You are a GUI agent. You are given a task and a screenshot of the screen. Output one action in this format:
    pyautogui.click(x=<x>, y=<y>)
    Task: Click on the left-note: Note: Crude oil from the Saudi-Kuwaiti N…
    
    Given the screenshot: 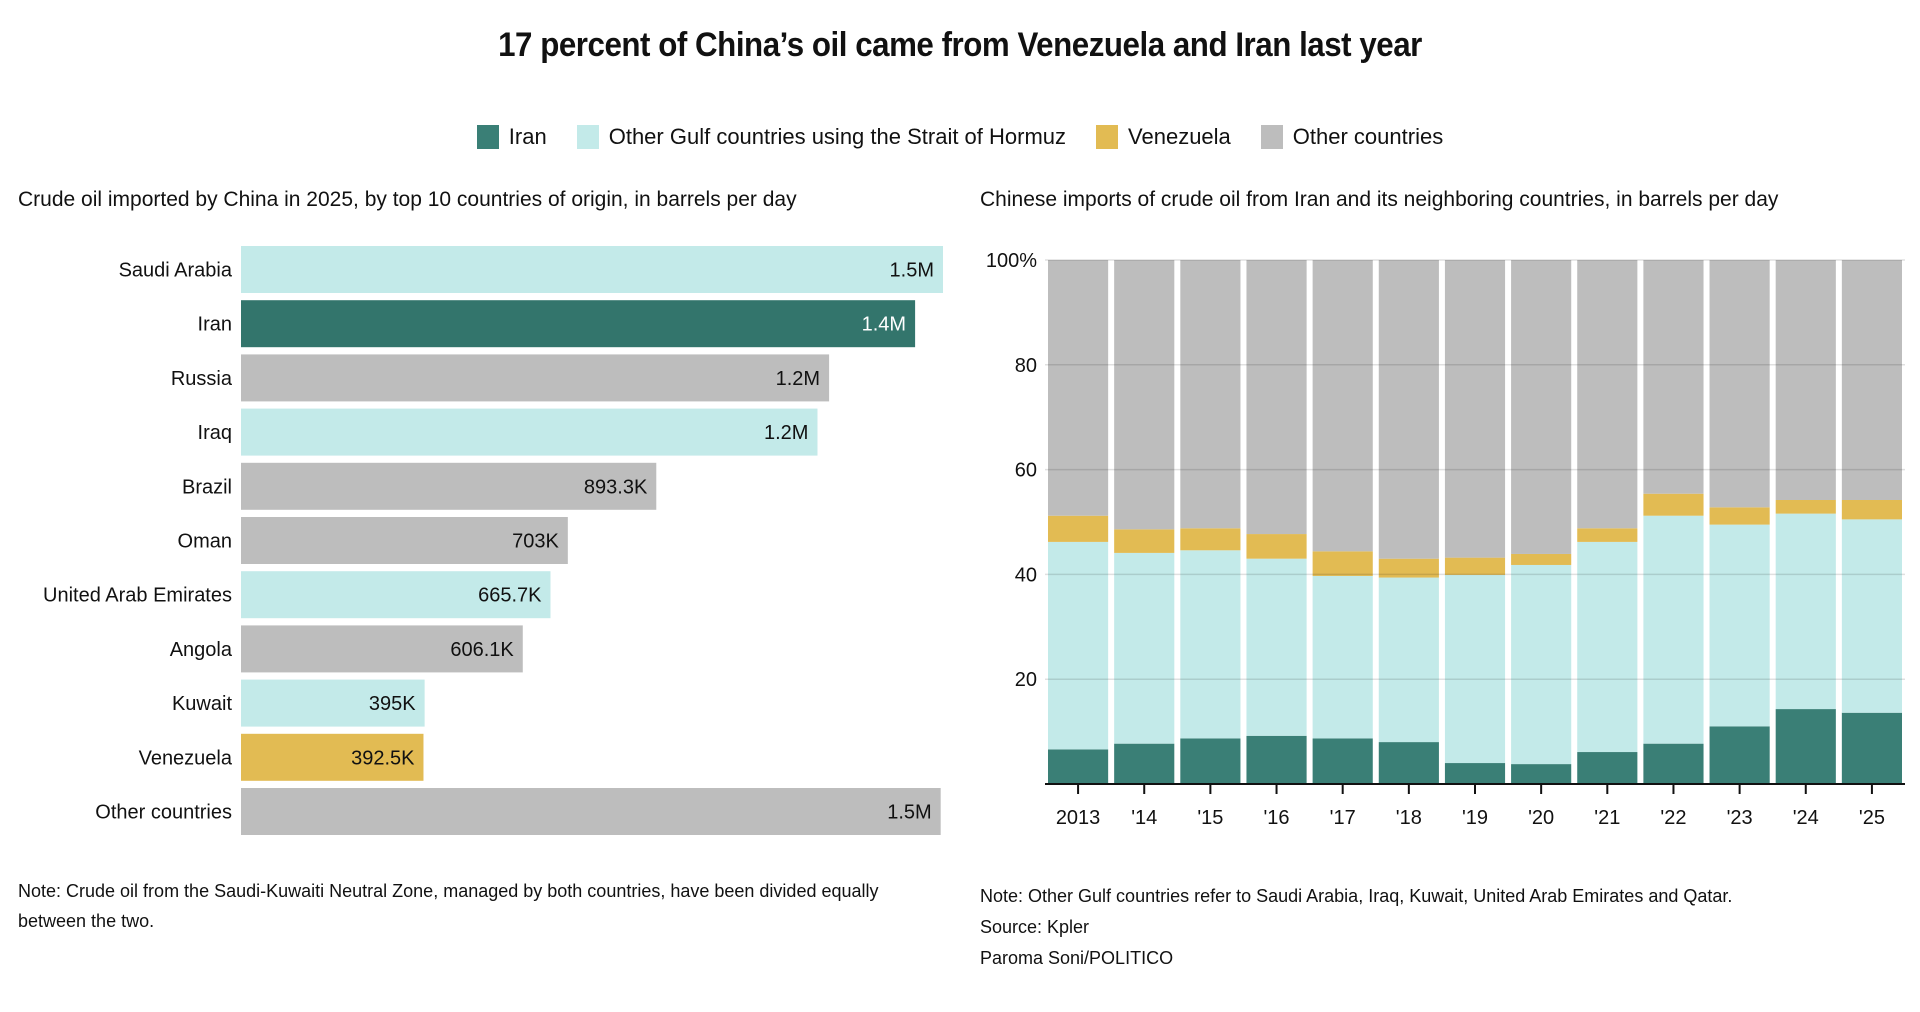 What is the action you would take?
    pyautogui.click(x=448, y=906)
    